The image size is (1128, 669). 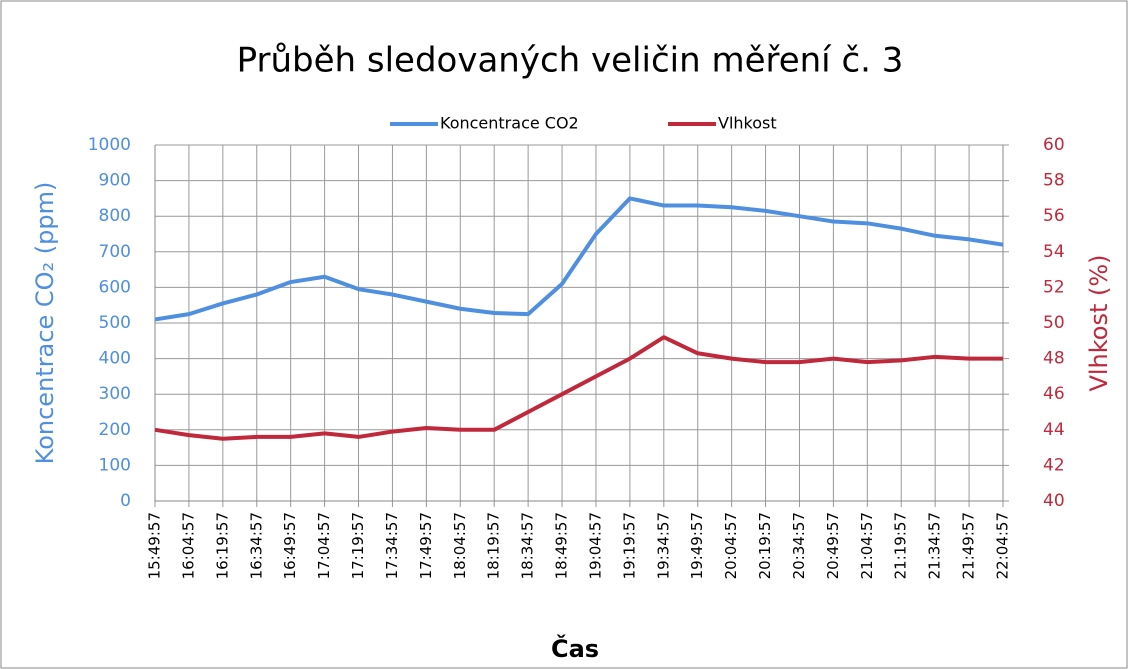 I want to click on x-tick-label: 21:19:57, so click(x=901, y=545).